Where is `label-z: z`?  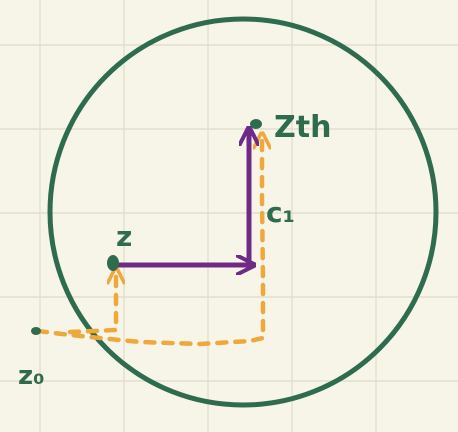 label-z: z is located at coordinates (124, 236).